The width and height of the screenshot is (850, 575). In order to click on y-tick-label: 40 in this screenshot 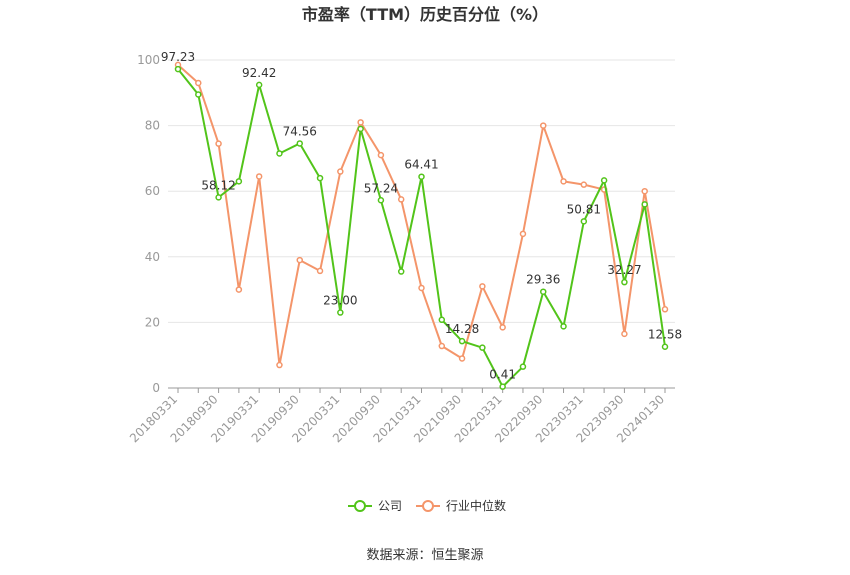, I will do `click(152, 257)`.